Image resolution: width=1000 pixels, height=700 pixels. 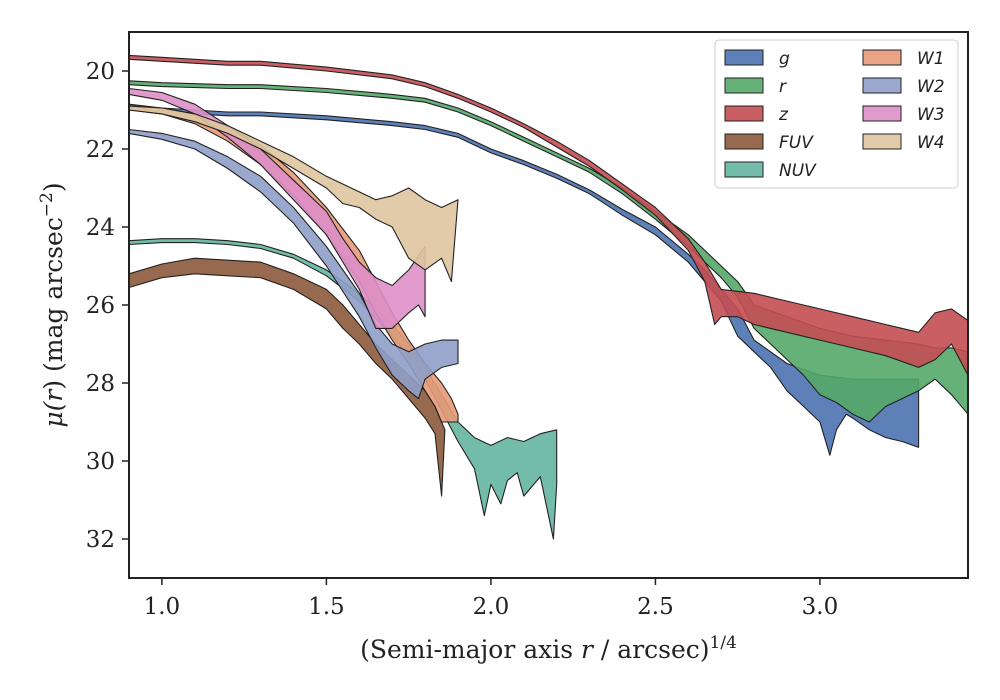 I want to click on legend-swatch-z, so click(x=744, y=113).